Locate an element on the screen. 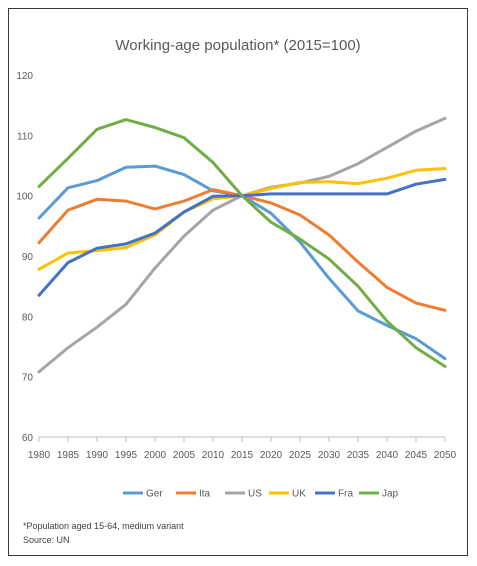  x-tick-label: 1985 is located at coordinates (68, 455).